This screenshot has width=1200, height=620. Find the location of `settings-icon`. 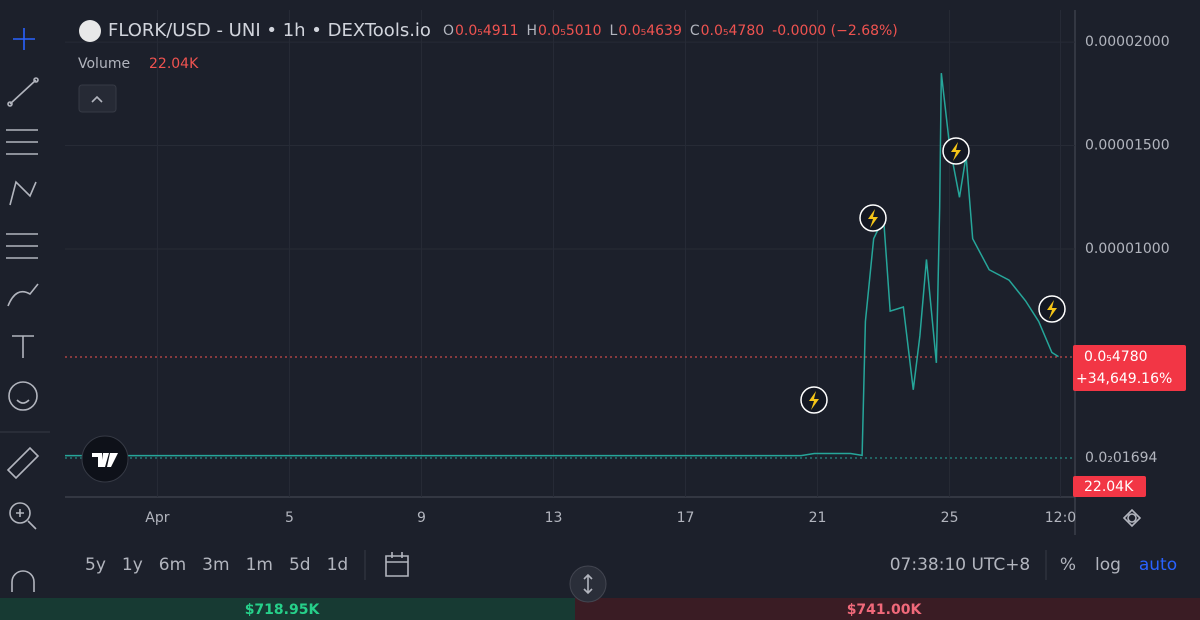

settings-icon is located at coordinates (1132, 518).